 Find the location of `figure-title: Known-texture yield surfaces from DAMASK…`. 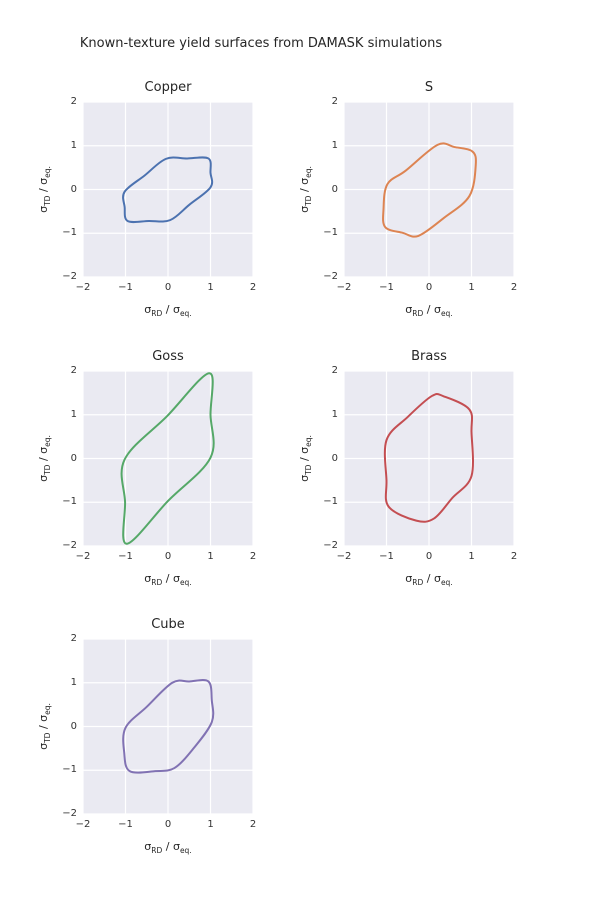

figure-title: Known-texture yield surfaces from DAMASK… is located at coordinates (261, 43).